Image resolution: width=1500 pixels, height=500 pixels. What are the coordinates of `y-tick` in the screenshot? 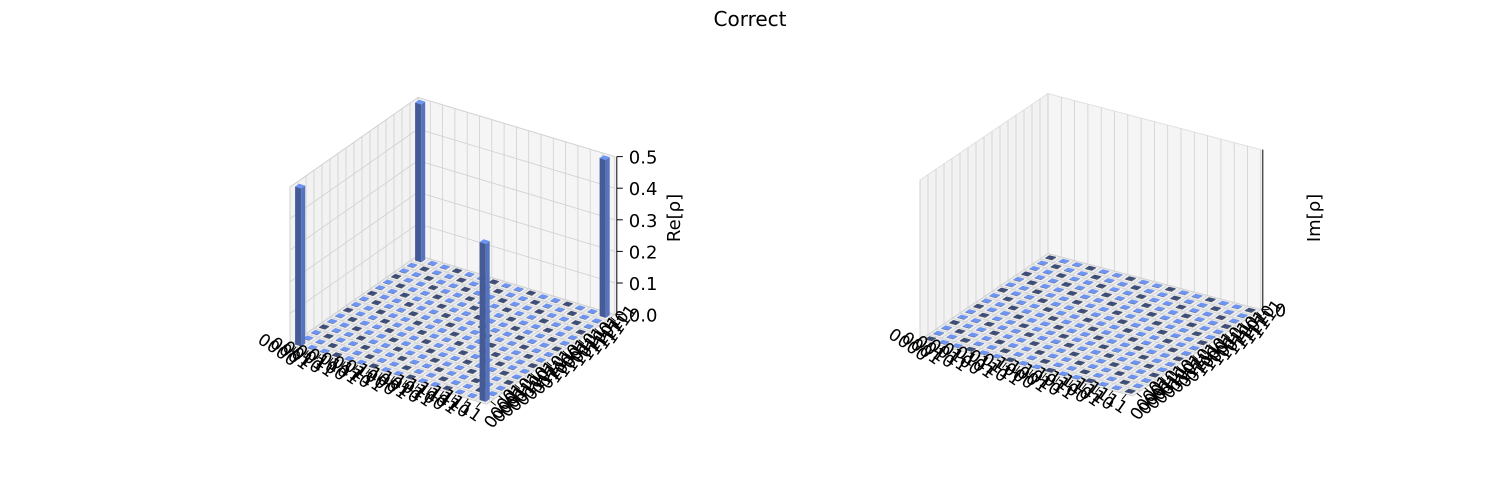 It's located at (1235, 330).